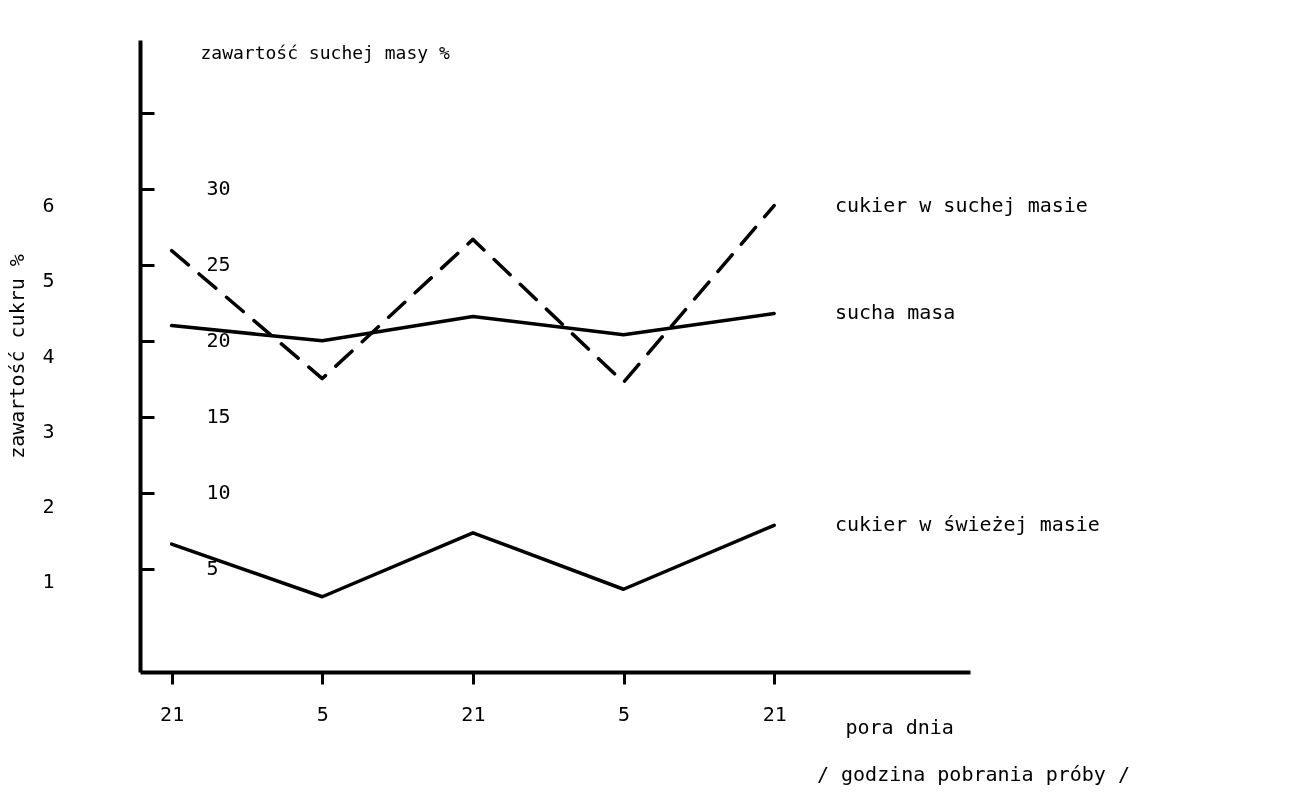 This screenshot has width=1310, height=799. Describe the element at coordinates (48, 205) in the screenshot. I see `y-tick-label: 6` at that location.